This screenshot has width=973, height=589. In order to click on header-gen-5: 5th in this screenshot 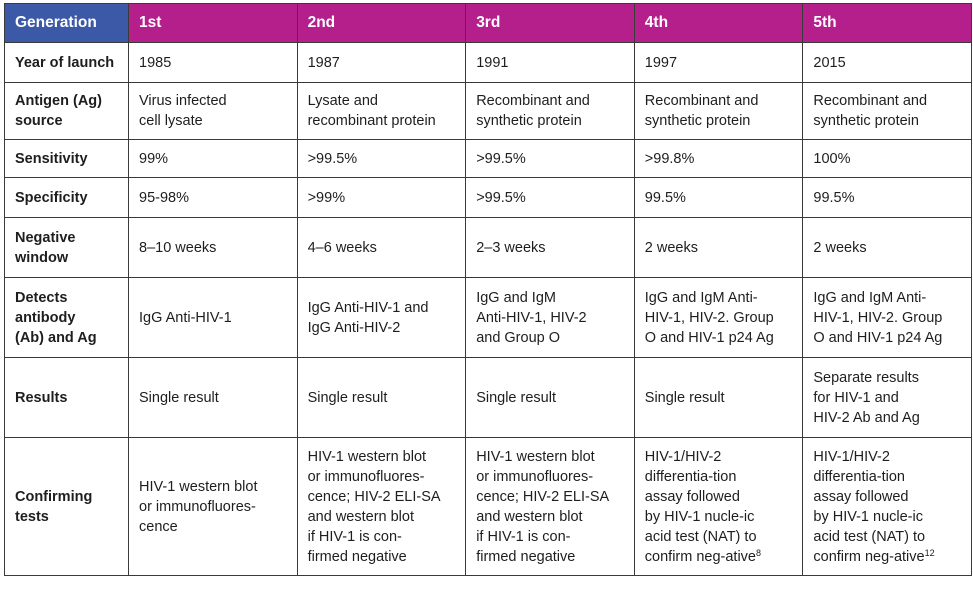, I will do `click(887, 23)`.